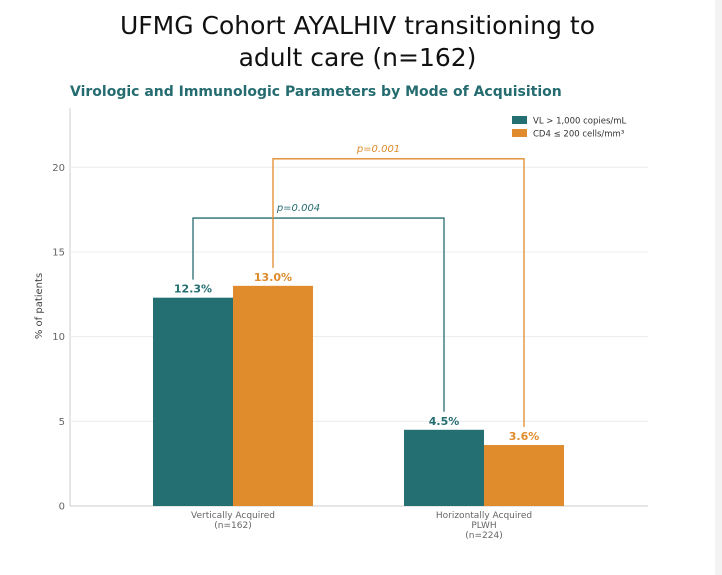 The height and width of the screenshot is (575, 722). I want to click on x-category-label: Horizontally Acquired, so click(484, 516).